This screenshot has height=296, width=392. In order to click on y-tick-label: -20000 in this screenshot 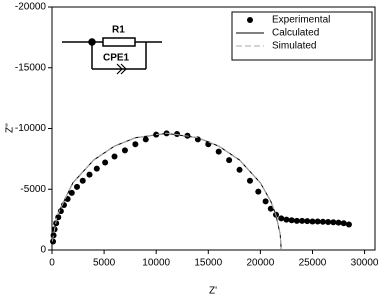, I will do `click(31, 7)`.